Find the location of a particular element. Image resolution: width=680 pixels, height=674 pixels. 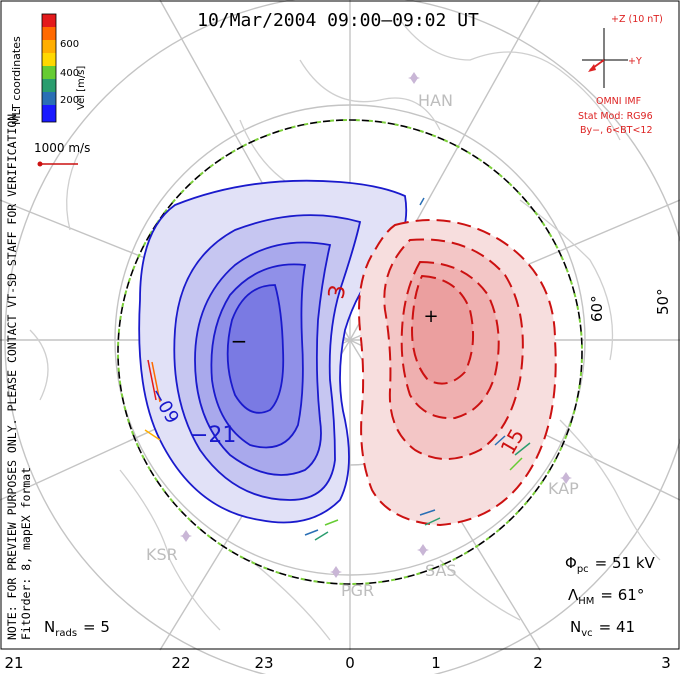

mlt-tick-2: 2 is located at coordinates (538, 663).